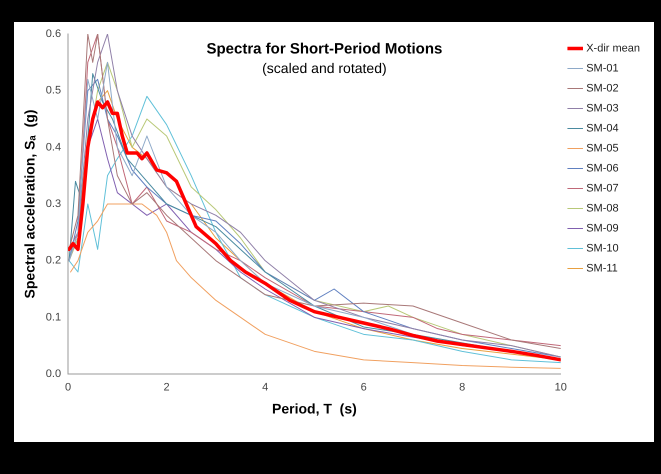 The height and width of the screenshot is (474, 661). Describe the element at coordinates (602, 68) in the screenshot. I see `legend-label: SM-01` at that location.